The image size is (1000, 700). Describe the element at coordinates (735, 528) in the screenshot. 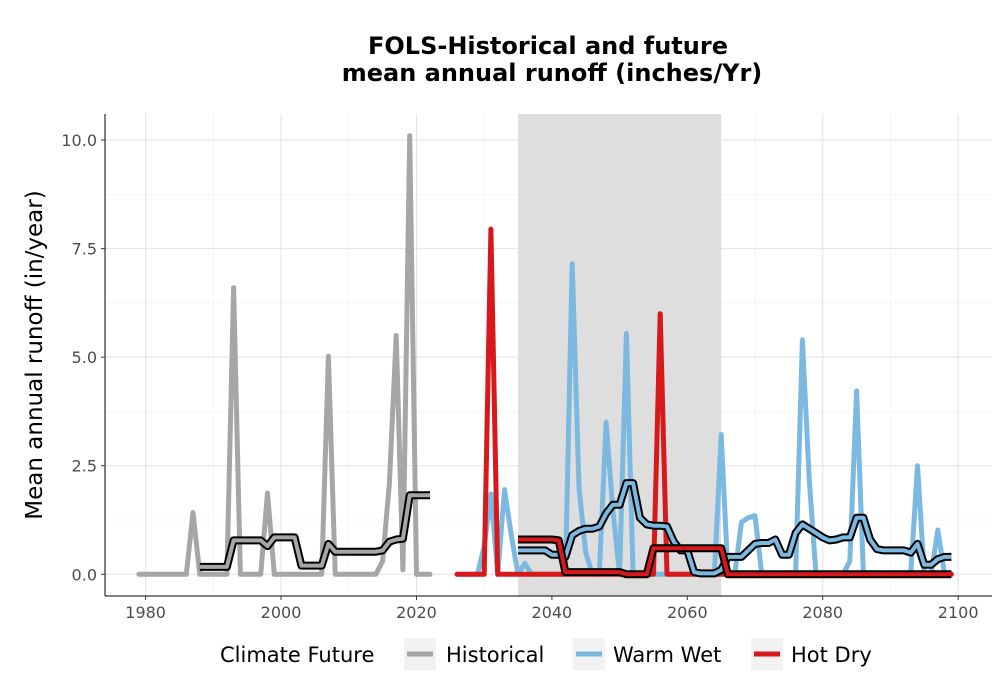

I see `moving-average-line-warm-wet` at that location.